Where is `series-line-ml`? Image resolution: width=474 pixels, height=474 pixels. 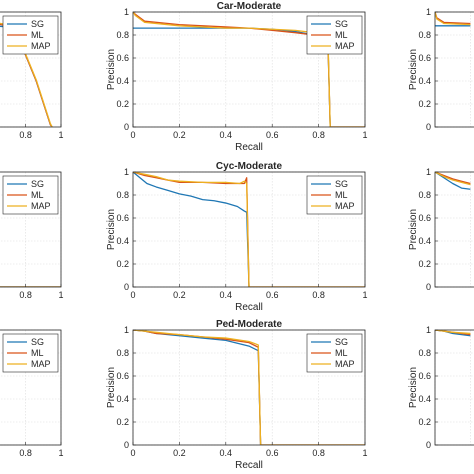 series-line-ml is located at coordinates (453, 178).